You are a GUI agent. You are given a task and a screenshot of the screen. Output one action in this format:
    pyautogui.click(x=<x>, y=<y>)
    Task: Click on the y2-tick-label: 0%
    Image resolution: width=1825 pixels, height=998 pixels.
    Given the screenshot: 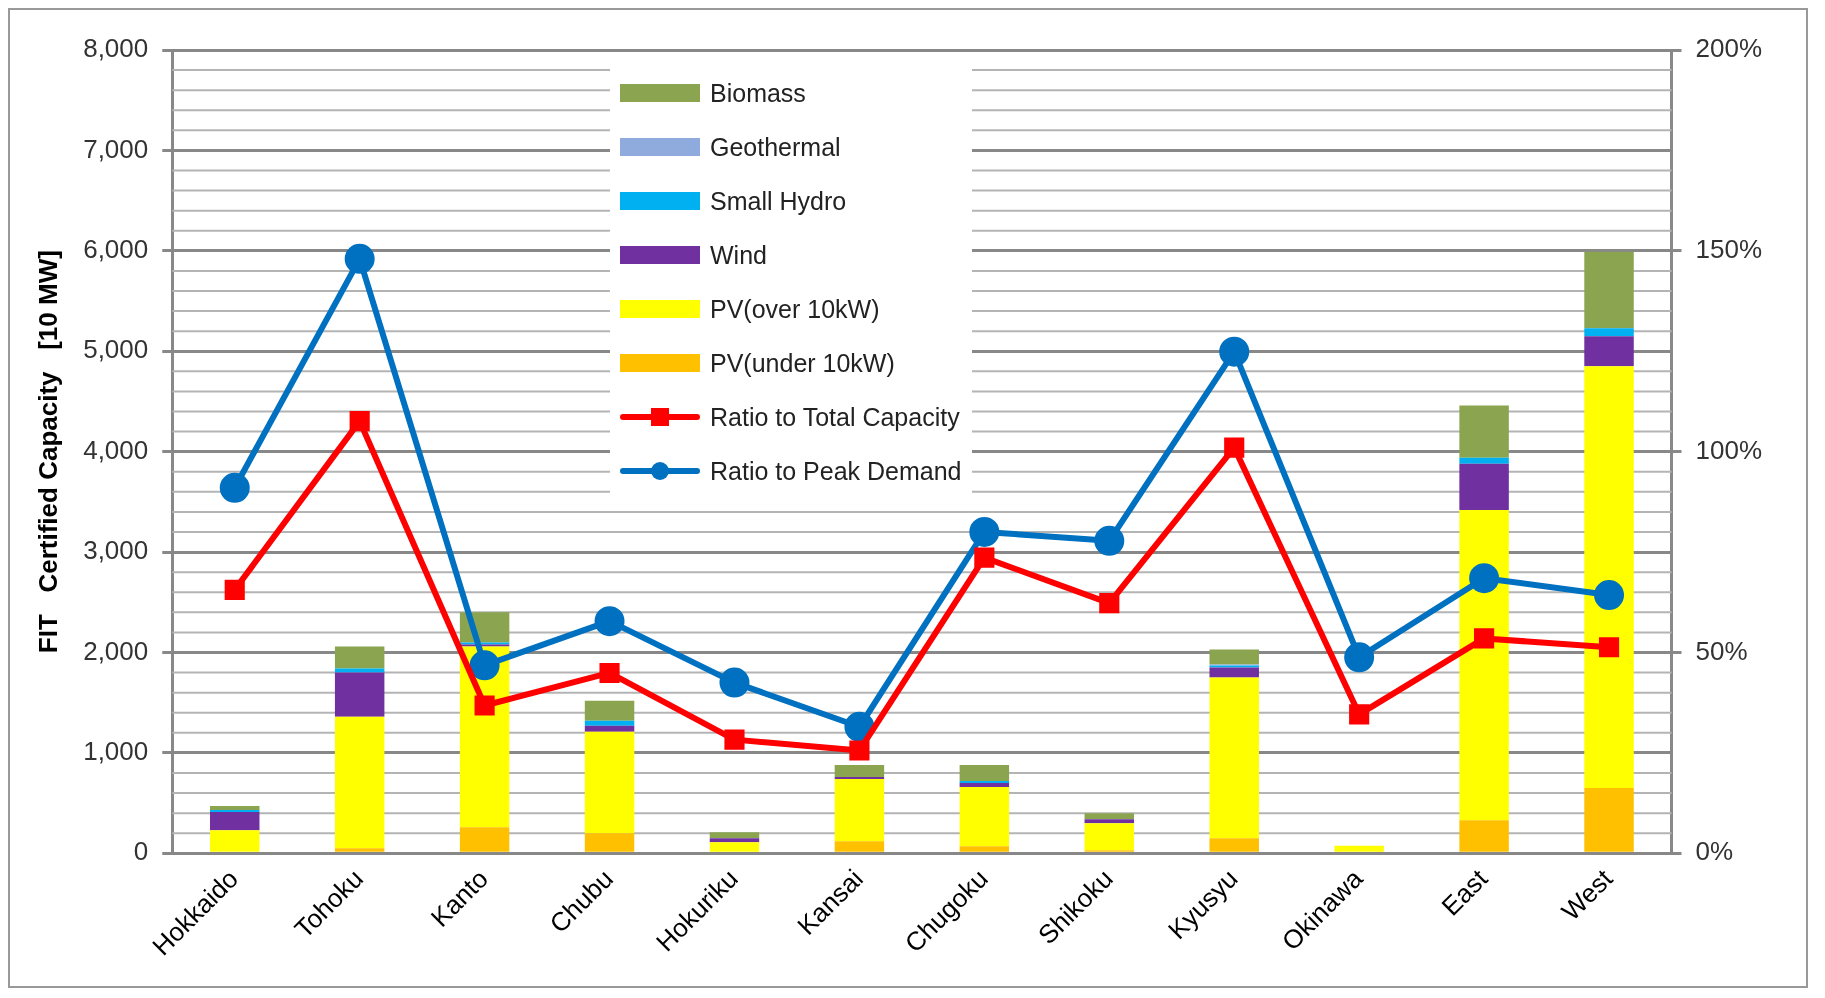 What is the action you would take?
    pyautogui.click(x=1714, y=851)
    